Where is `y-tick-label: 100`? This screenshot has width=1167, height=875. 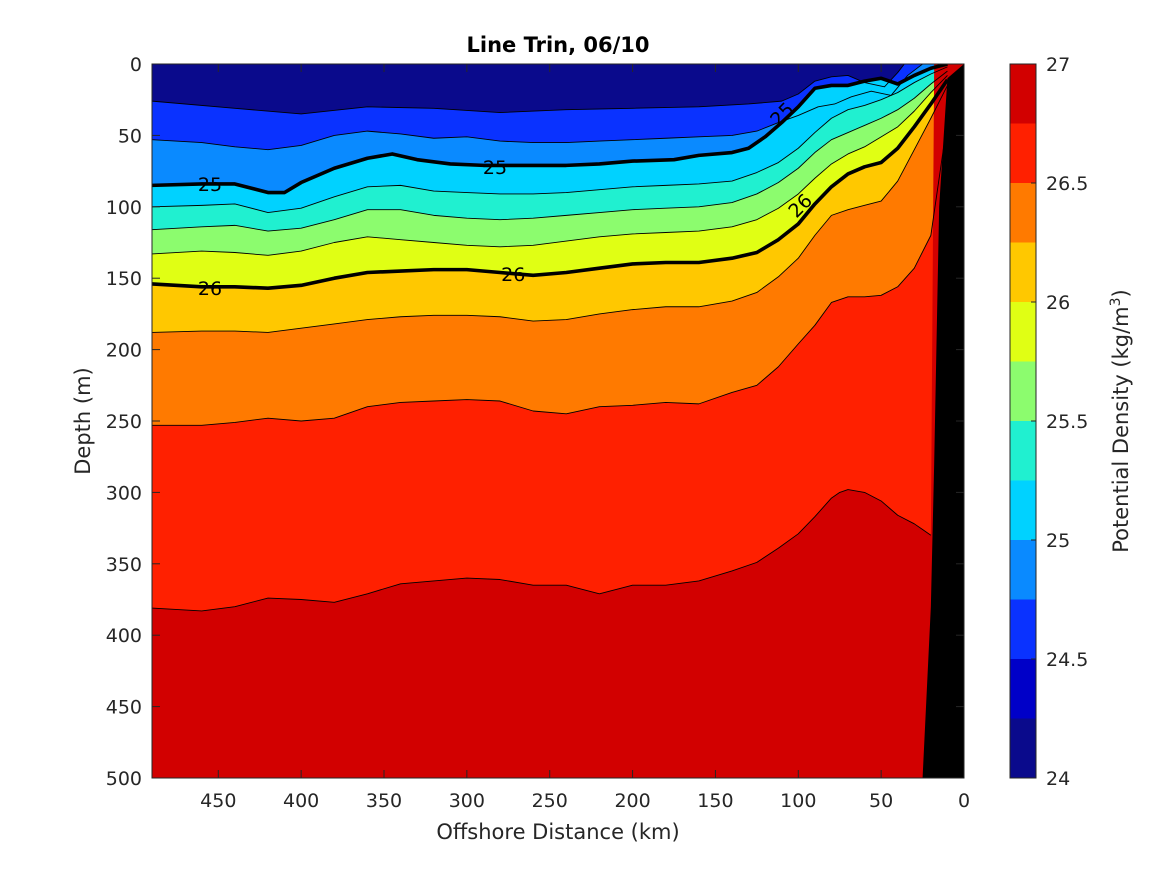
y-tick-label: 100 is located at coordinates (124, 208).